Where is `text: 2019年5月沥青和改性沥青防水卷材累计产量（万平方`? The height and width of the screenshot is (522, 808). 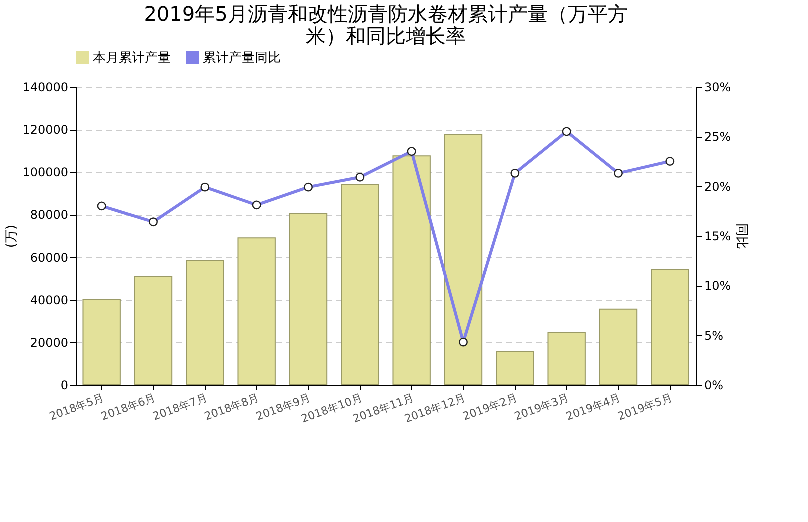
text: 2019年5月沥青和改性沥青防水卷材累计产量（万平方 is located at coordinates (386, 14).